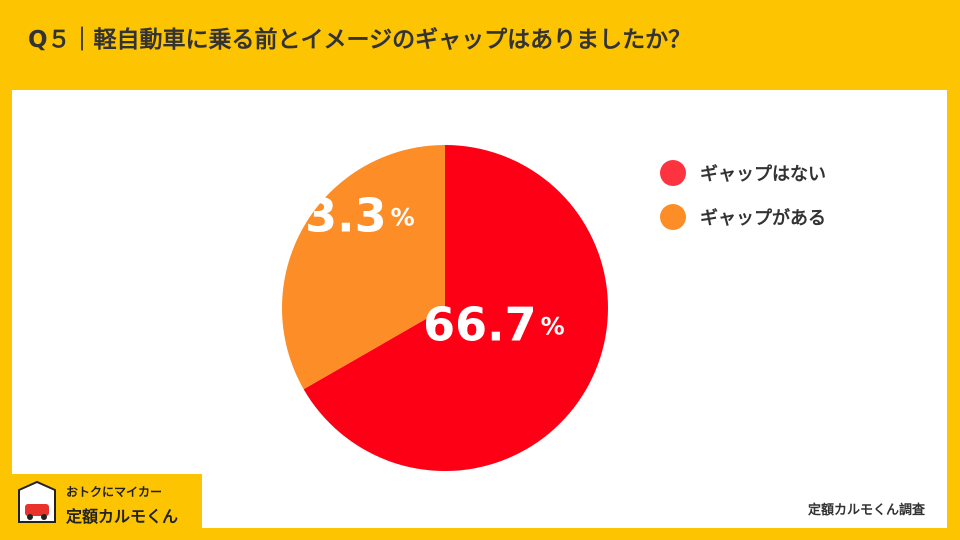 The height and width of the screenshot is (540, 960). What do you see at coordinates (37, 501) in the screenshot?
I see `car-house-icon` at bounding box center [37, 501].